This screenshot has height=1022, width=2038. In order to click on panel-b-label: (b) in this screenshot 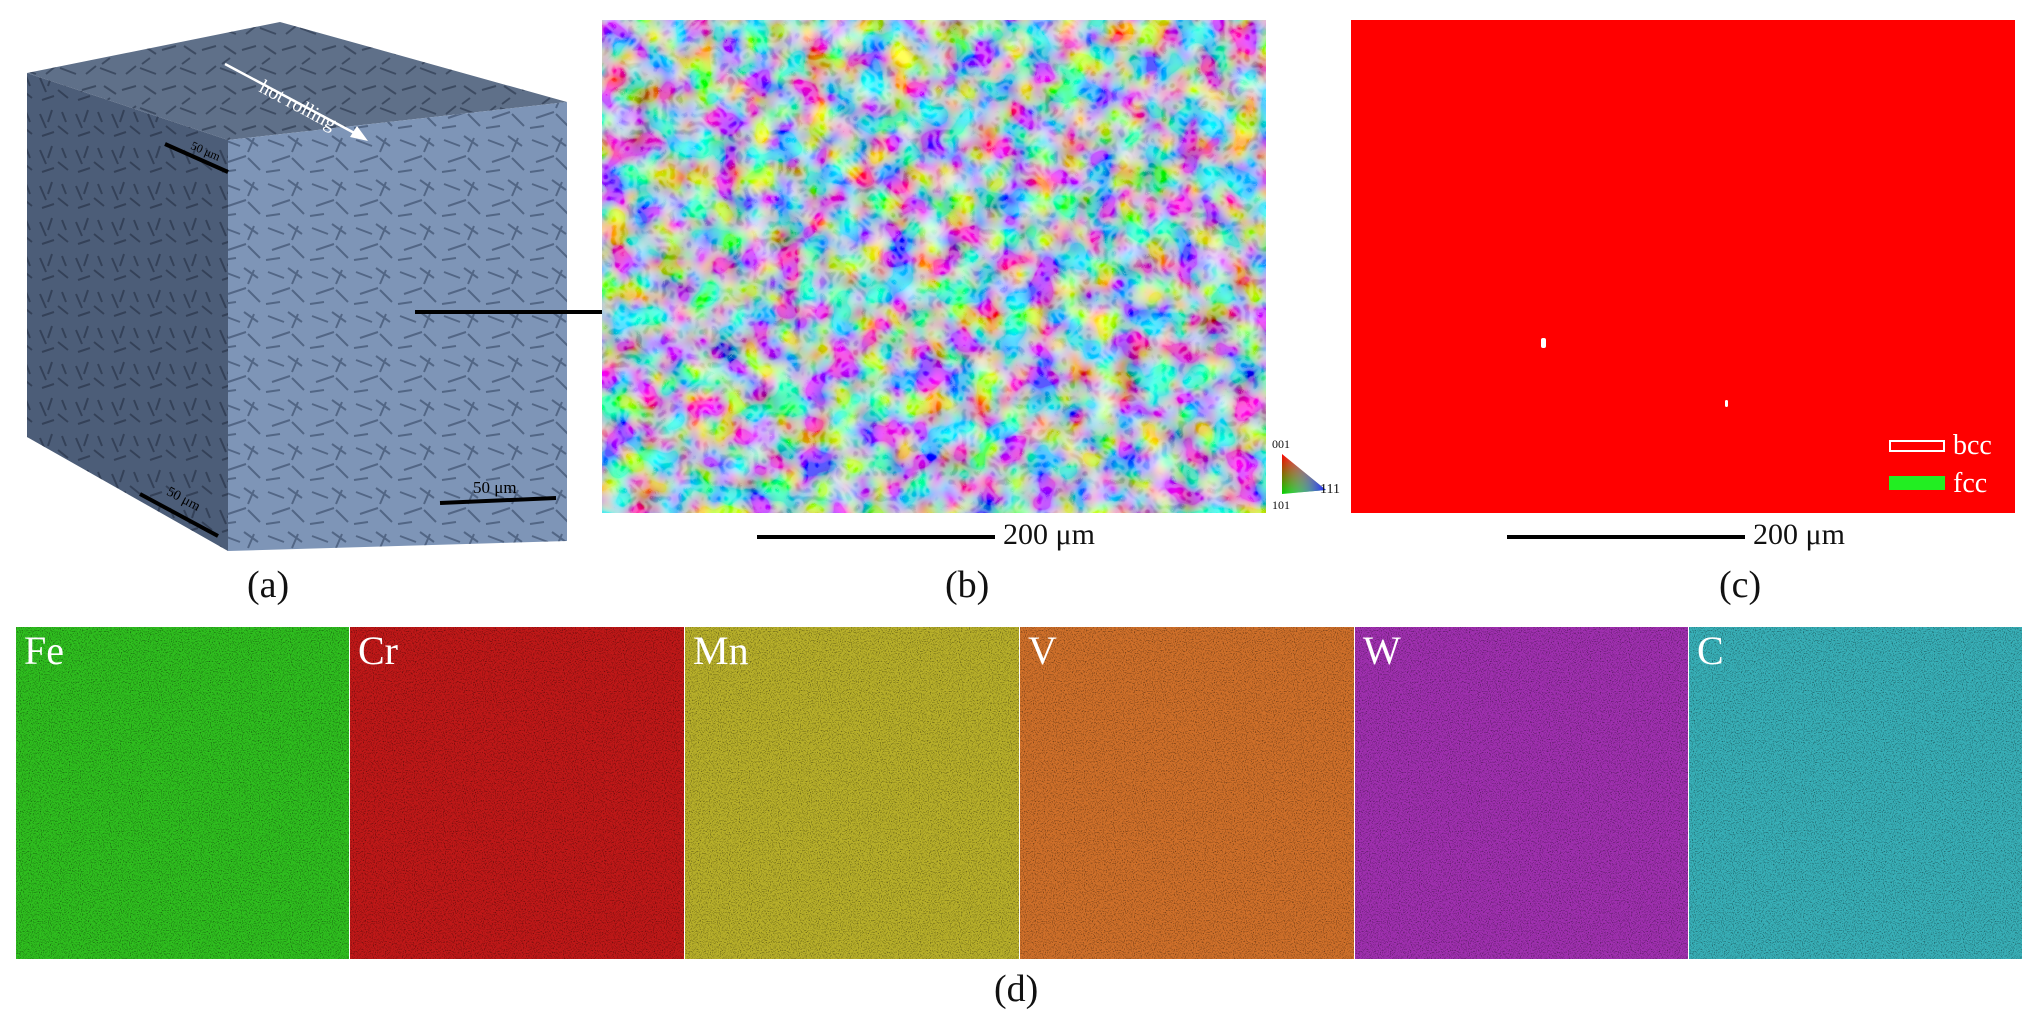, I will do `click(967, 585)`.